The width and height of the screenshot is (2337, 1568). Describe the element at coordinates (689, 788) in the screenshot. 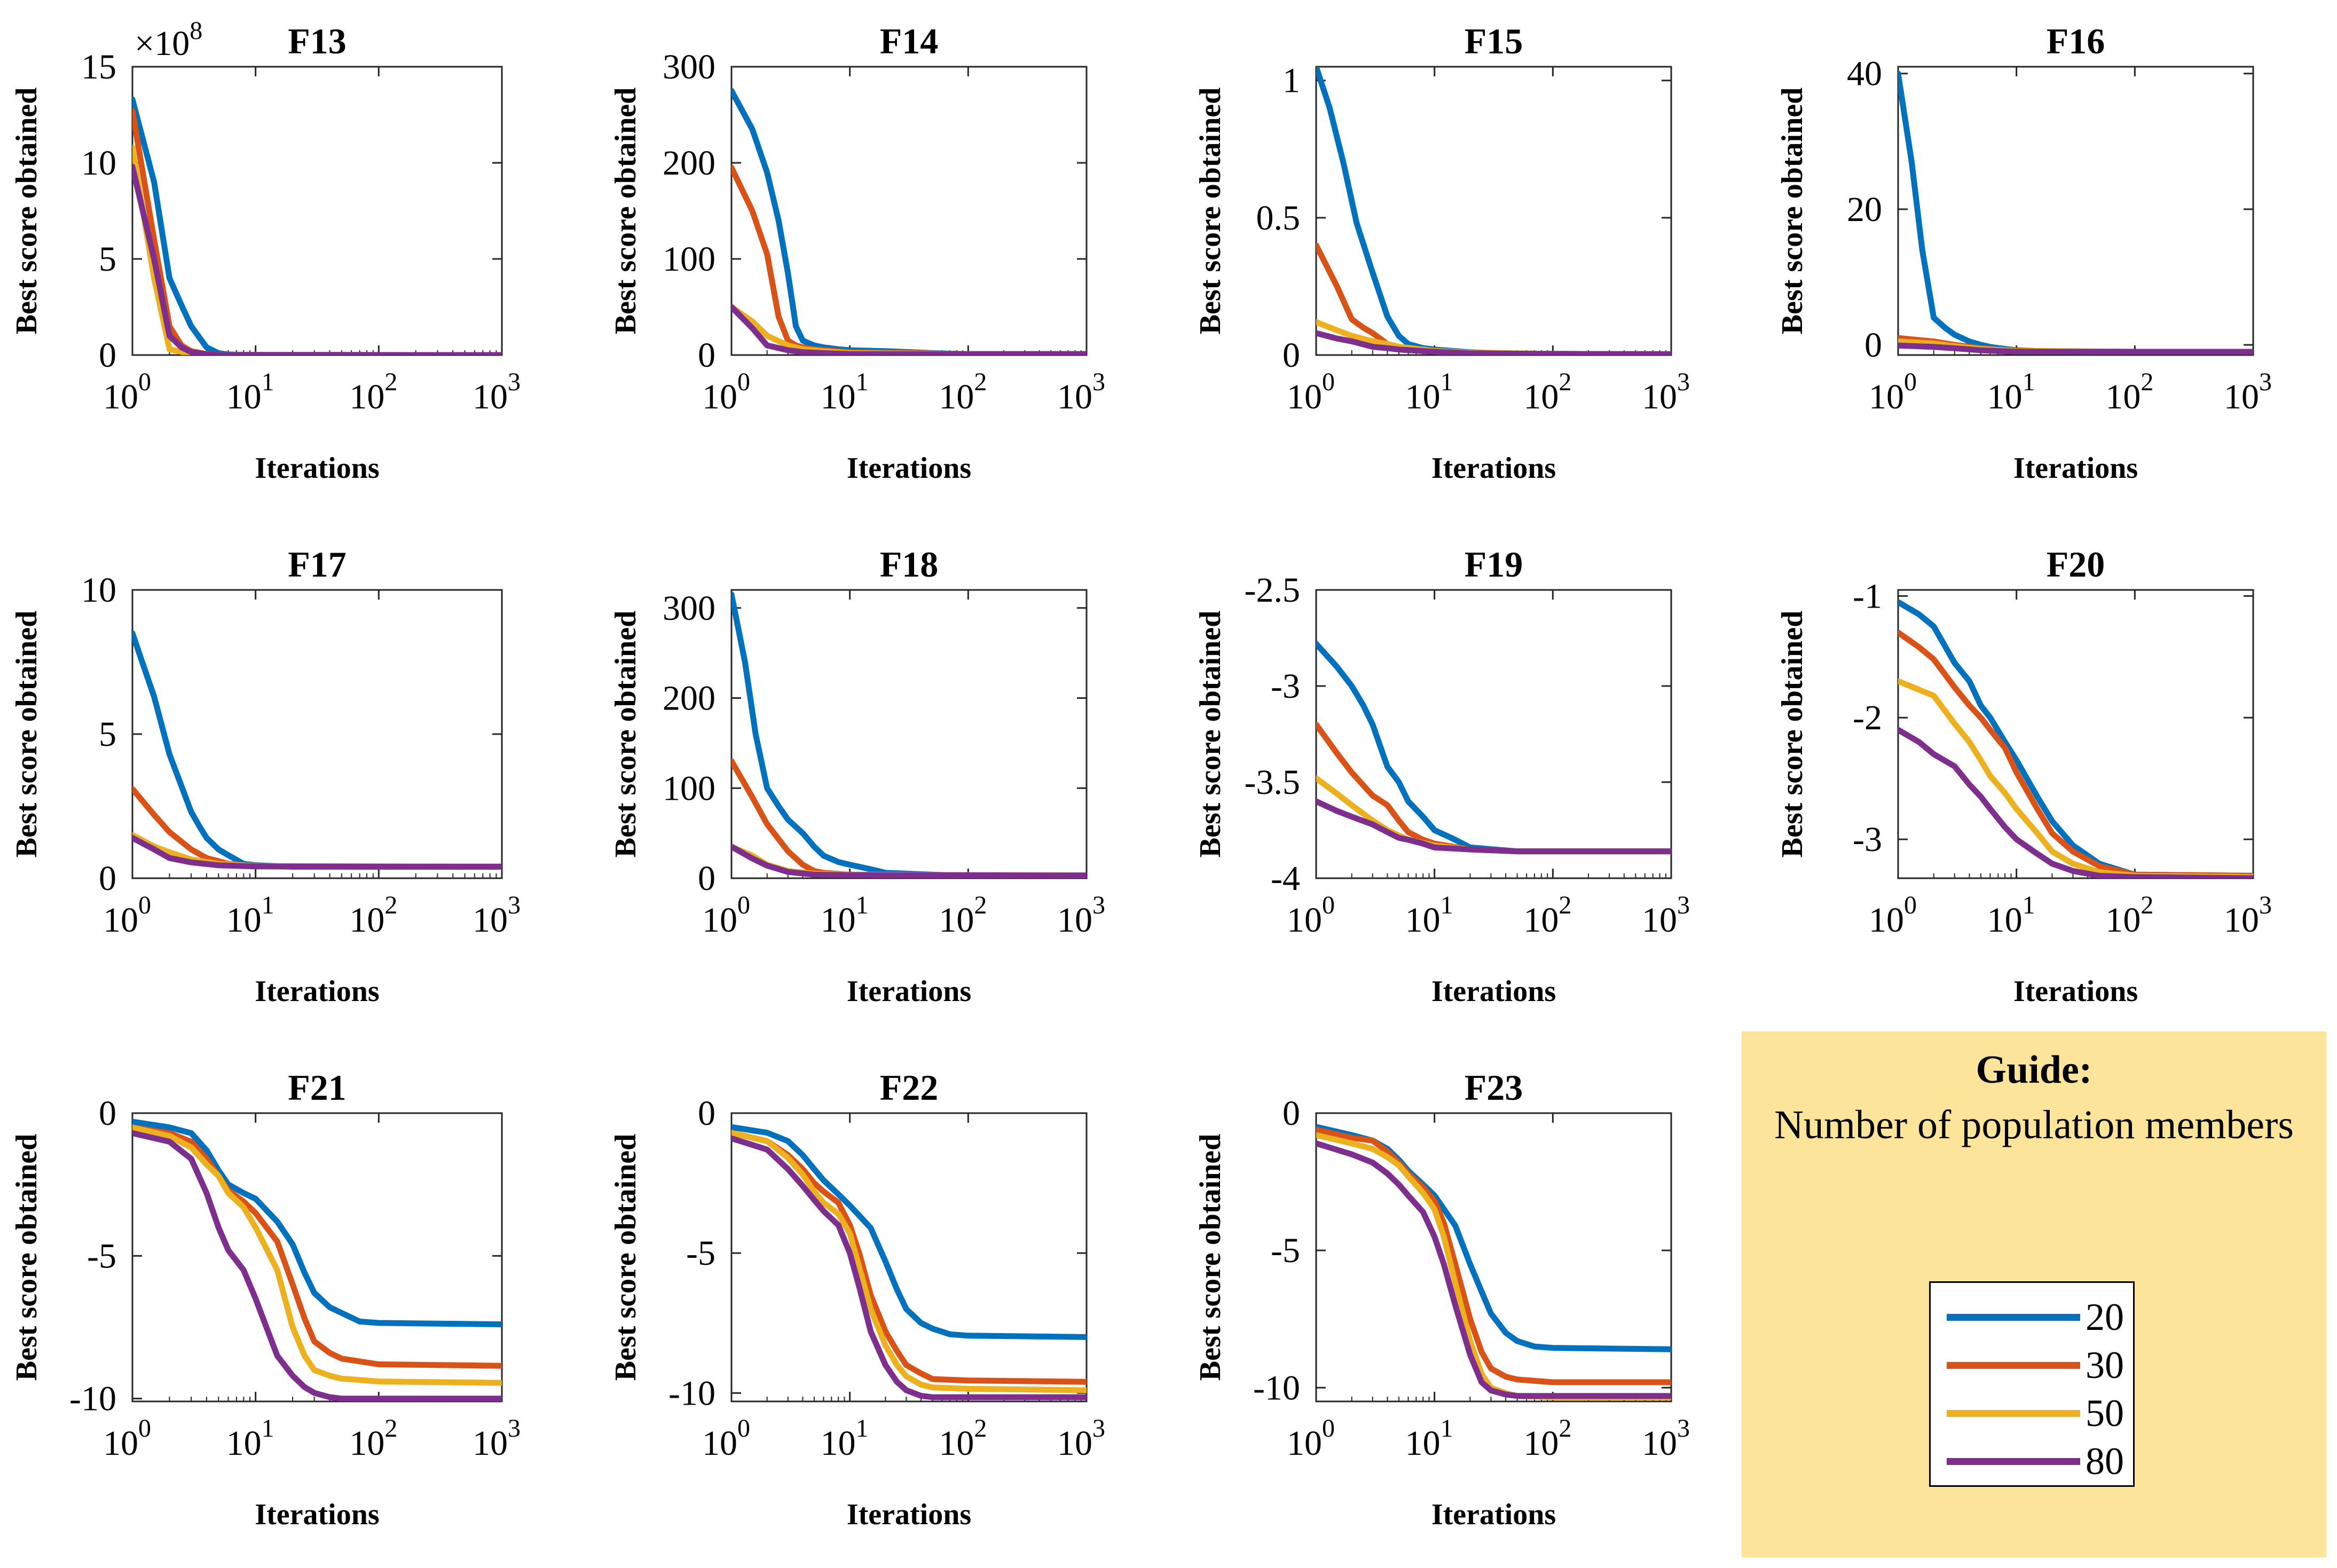

I see `y-tick-label: 100` at that location.